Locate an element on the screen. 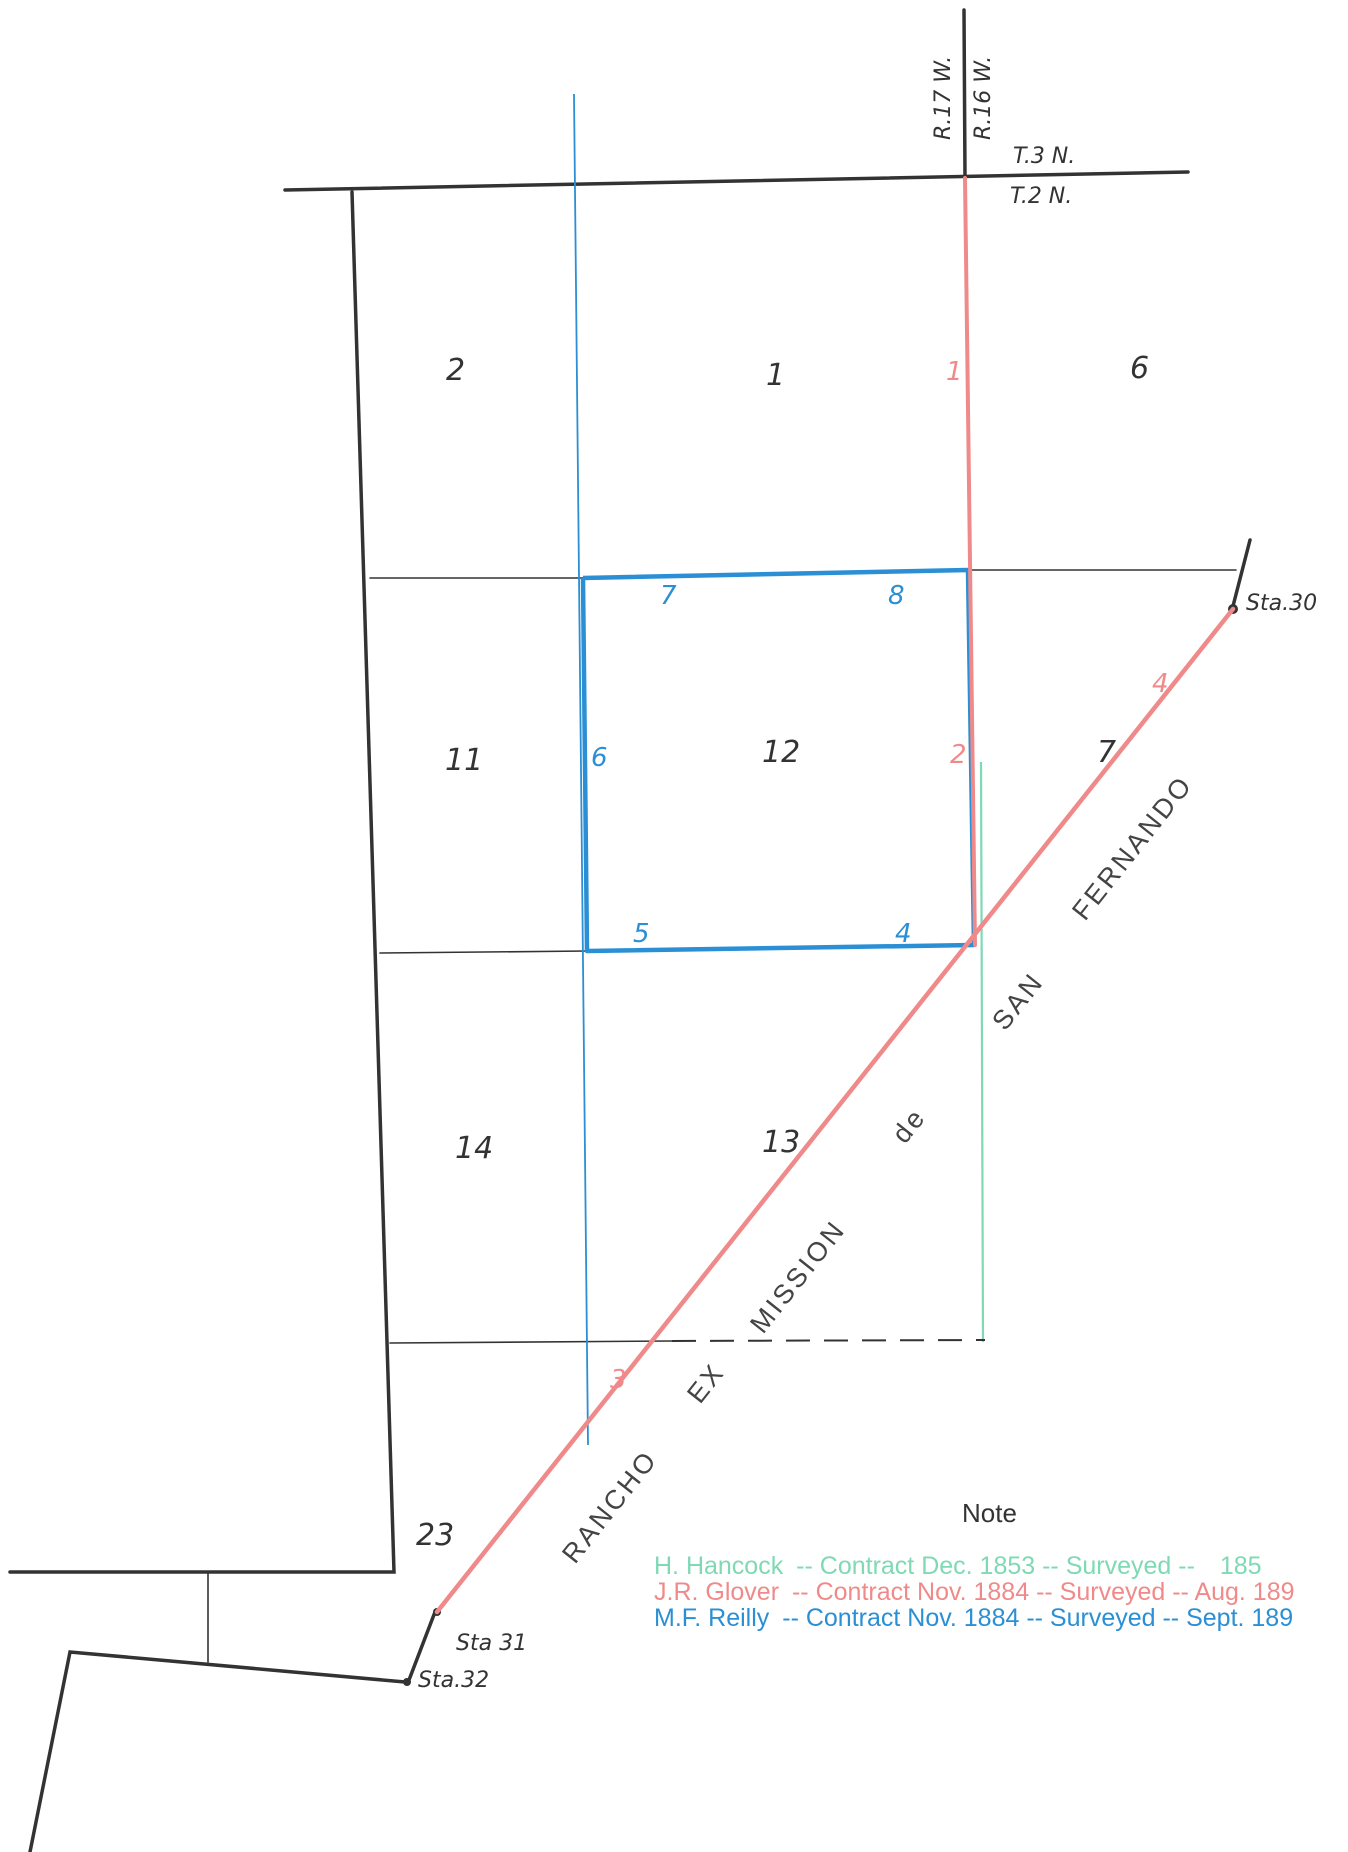 The height and width of the screenshot is (1852, 1348). section-7: 7 is located at coordinates (1106, 752).